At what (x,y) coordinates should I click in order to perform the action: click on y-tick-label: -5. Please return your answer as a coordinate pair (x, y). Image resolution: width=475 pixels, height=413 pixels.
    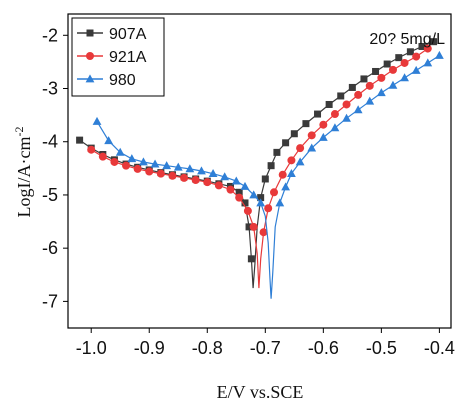
    Looking at the image, I should click on (50, 195).